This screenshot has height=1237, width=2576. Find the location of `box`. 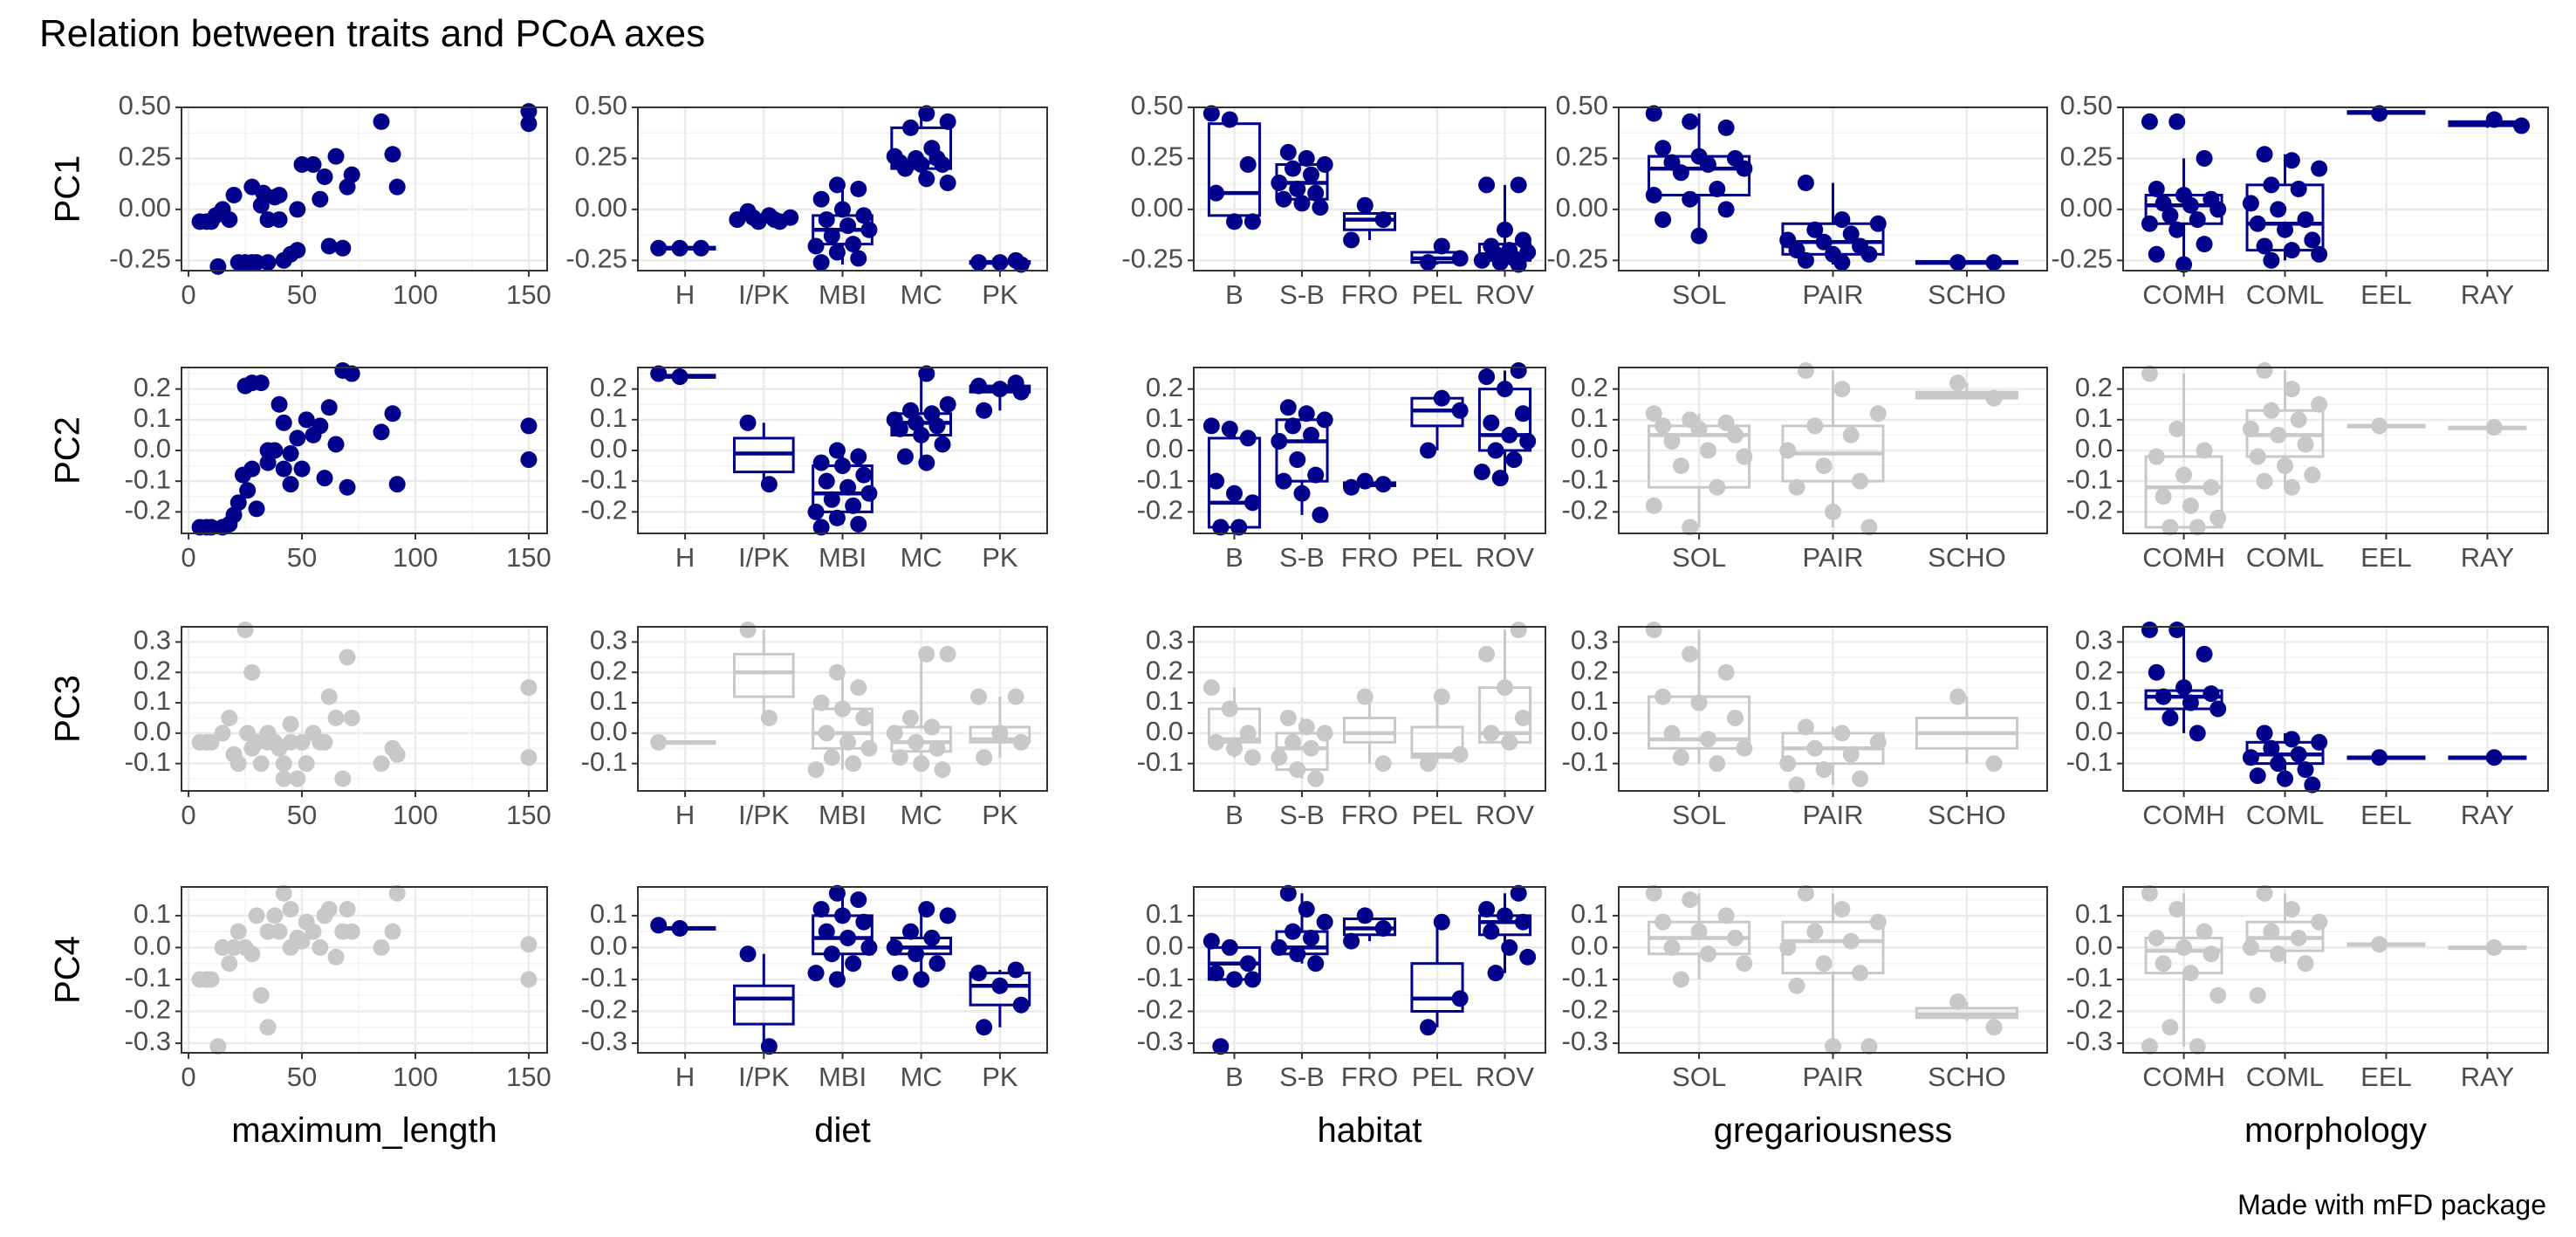

box is located at coordinates (764, 1005).